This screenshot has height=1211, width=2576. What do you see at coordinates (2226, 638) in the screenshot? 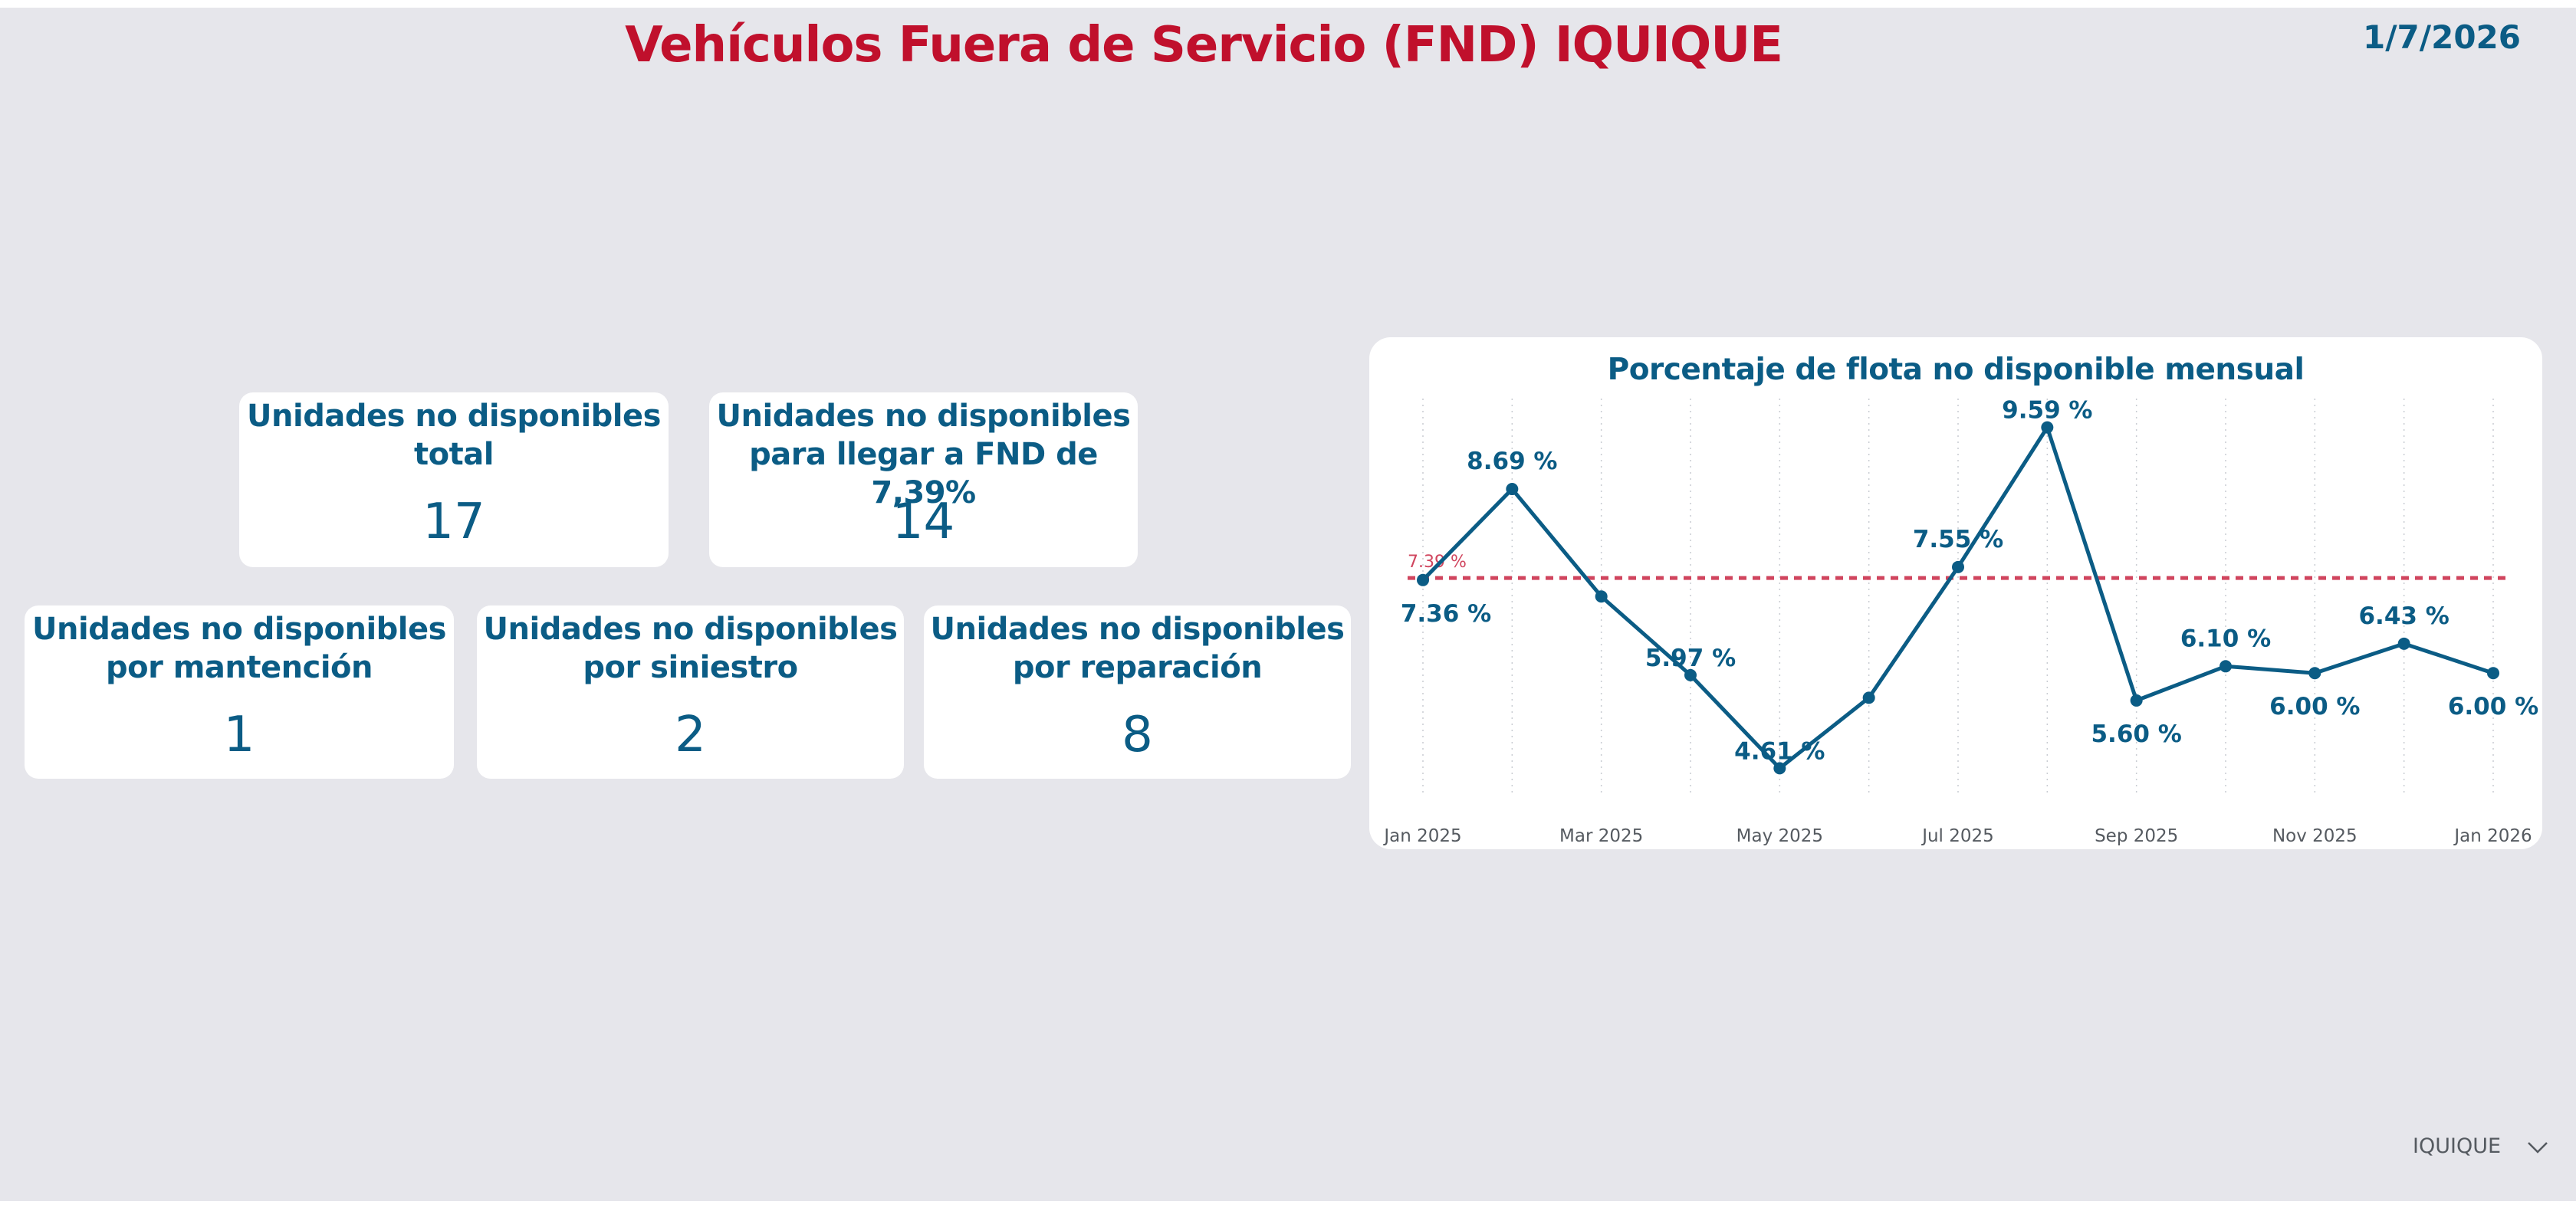
I see `data-label: 6.10 %` at bounding box center [2226, 638].